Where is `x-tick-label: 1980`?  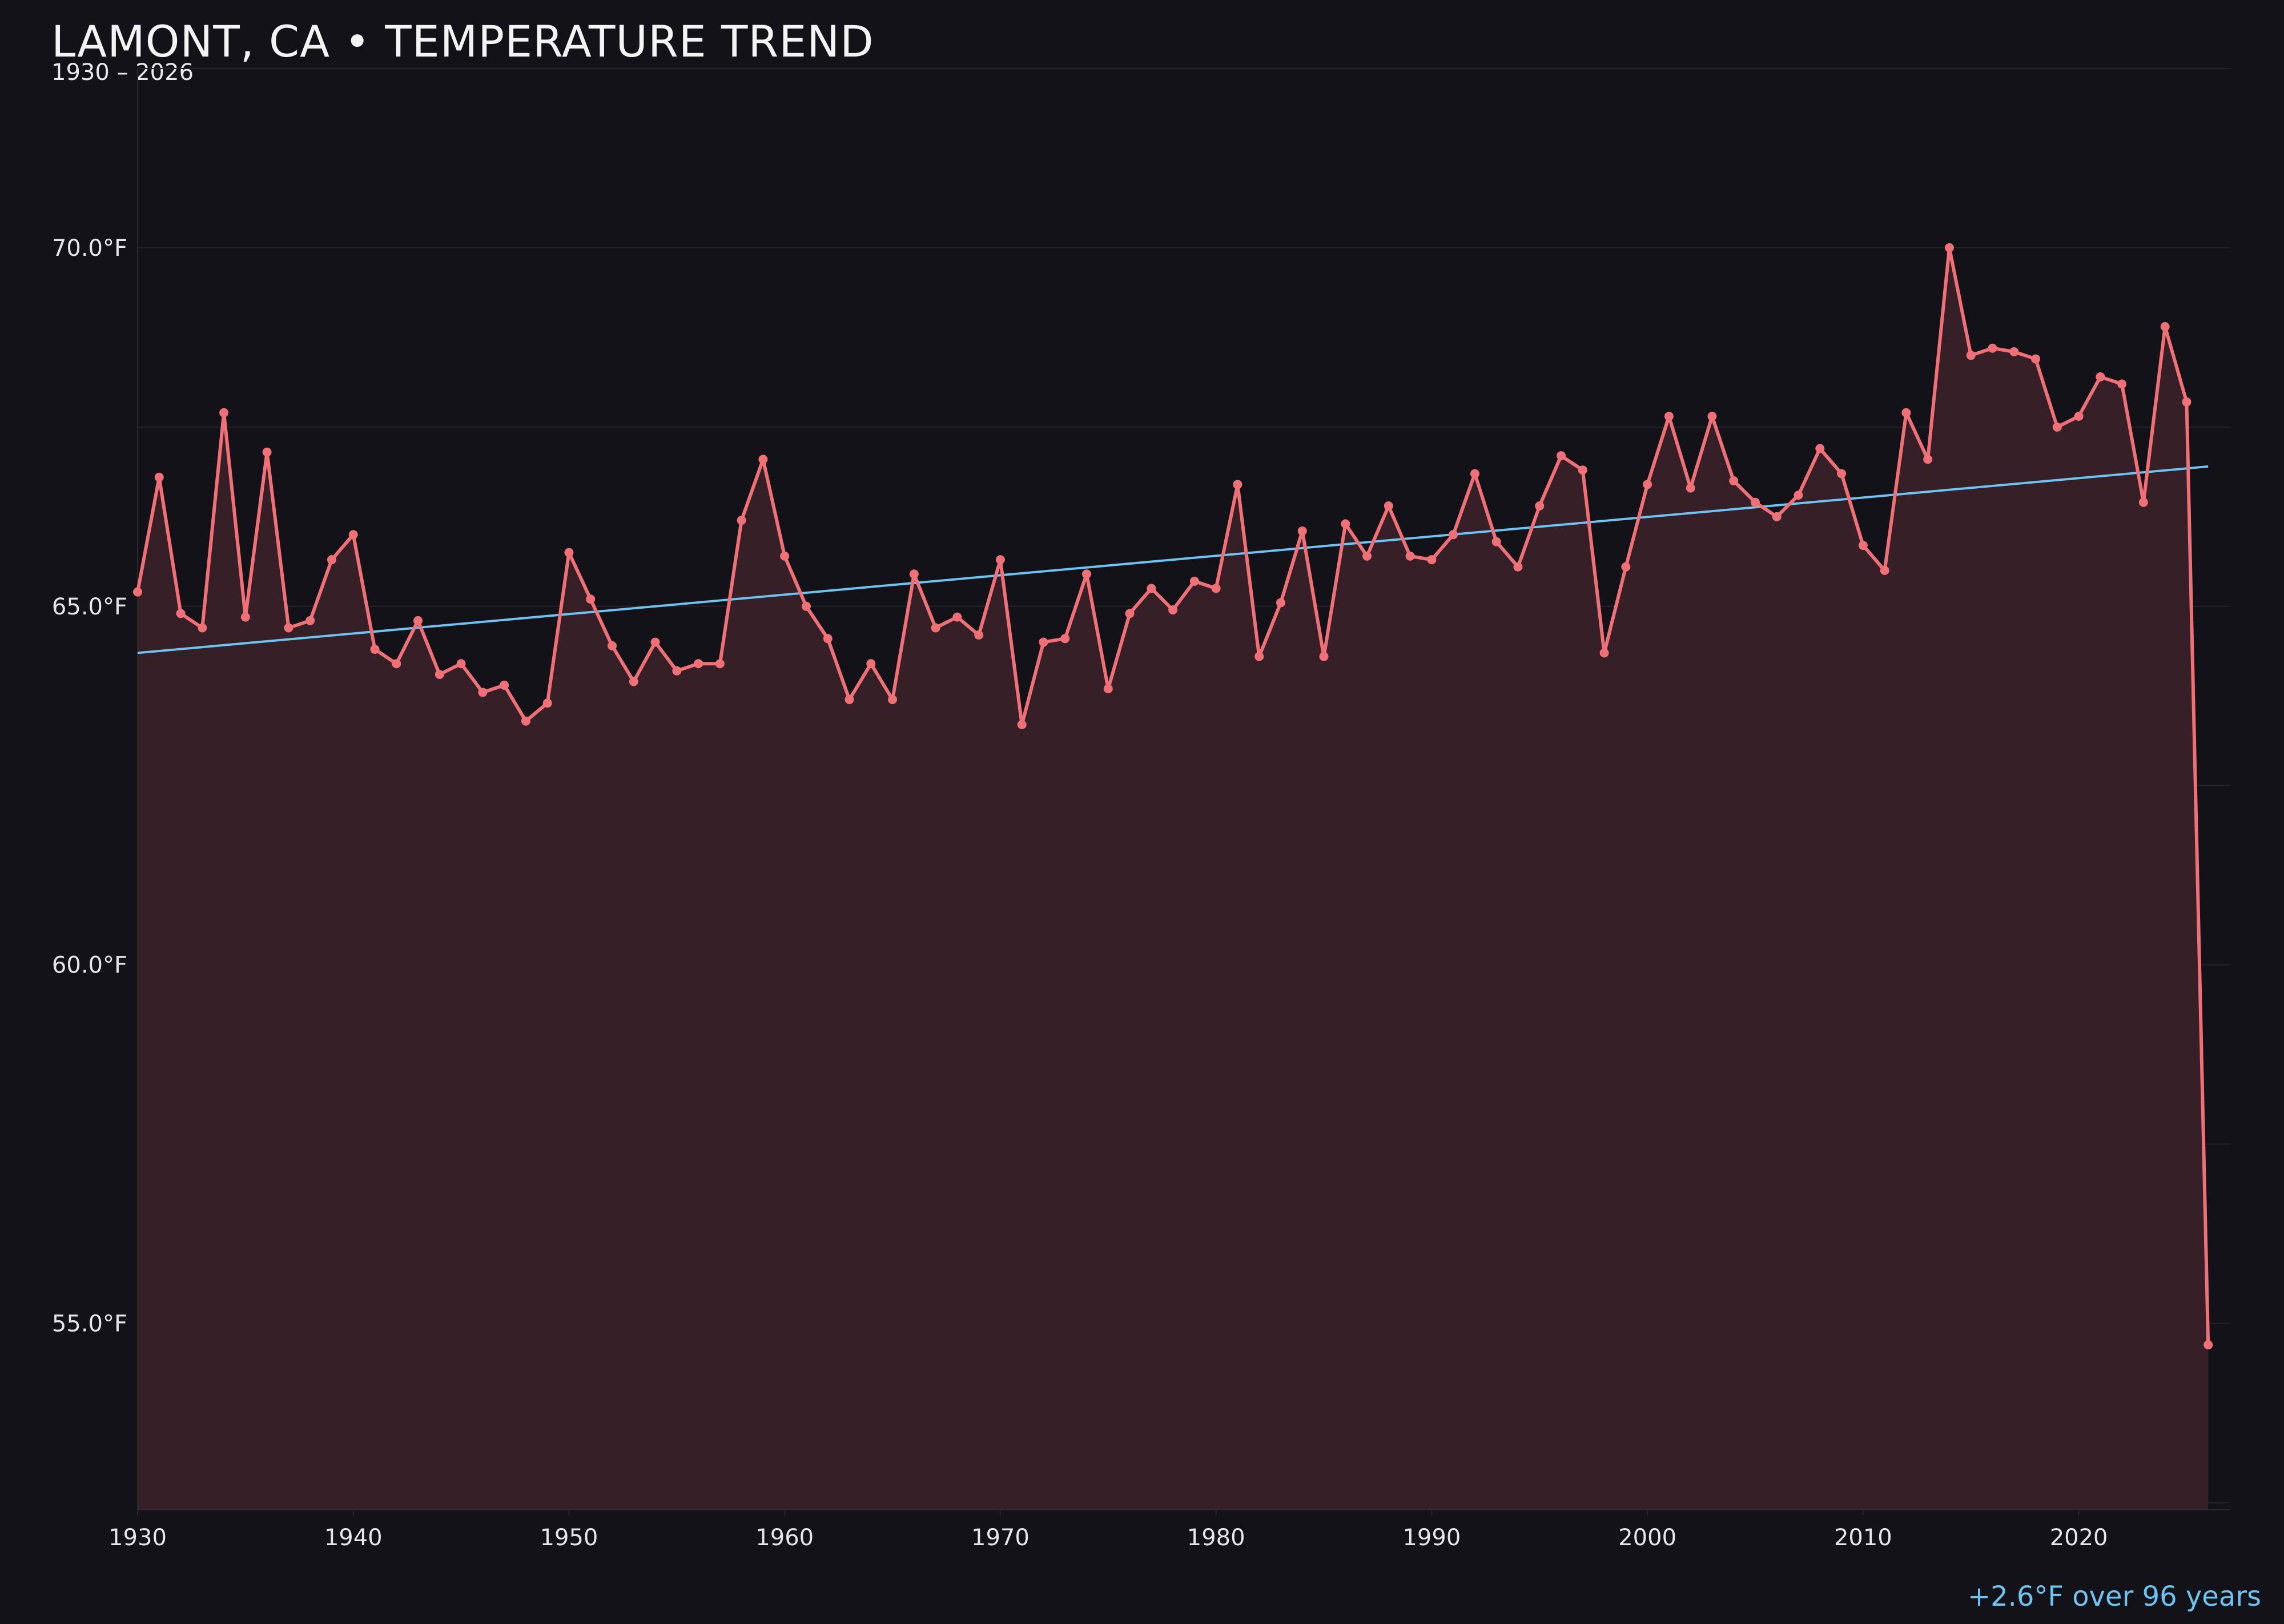 x-tick-label: 1980 is located at coordinates (1216, 1538).